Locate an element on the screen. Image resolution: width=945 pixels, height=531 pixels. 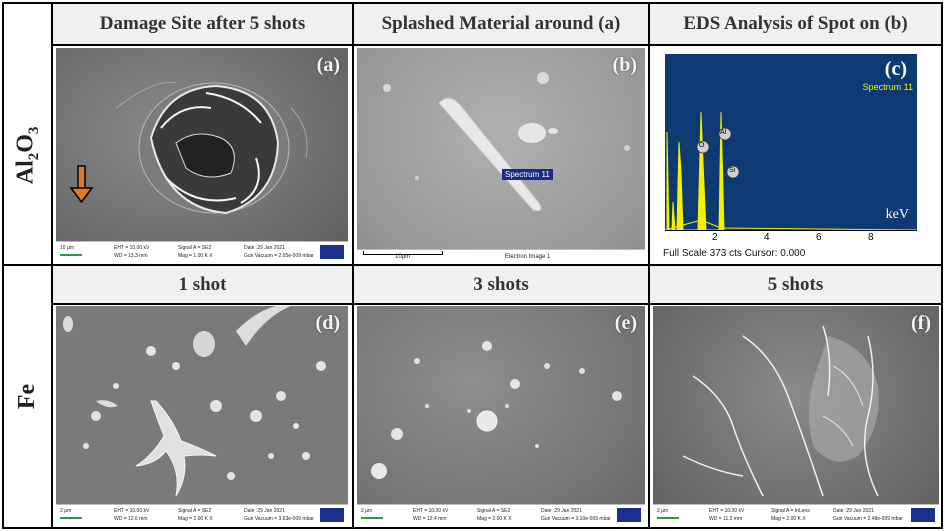
damage-crater-graphic is located at coordinates (188, 148).